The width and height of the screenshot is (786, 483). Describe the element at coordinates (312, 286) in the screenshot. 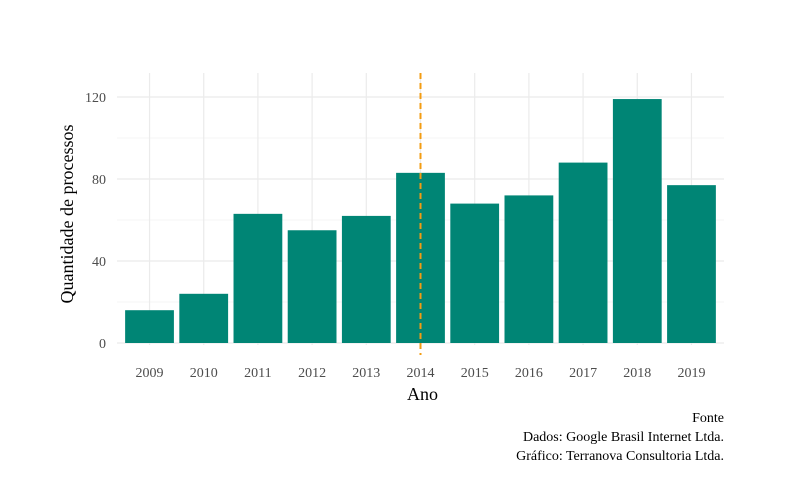

I see `bar-2012` at that location.